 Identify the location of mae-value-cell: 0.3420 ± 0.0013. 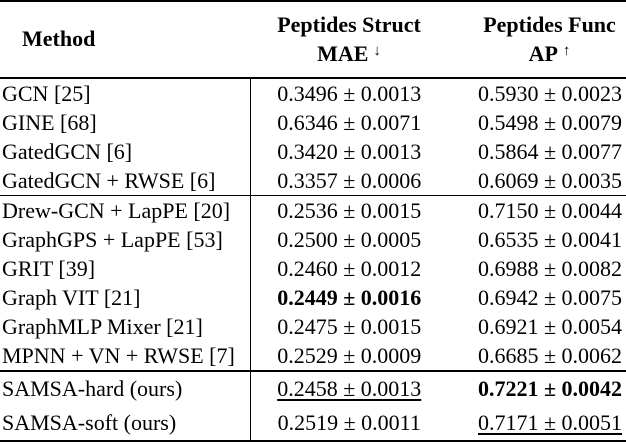
(348, 151).